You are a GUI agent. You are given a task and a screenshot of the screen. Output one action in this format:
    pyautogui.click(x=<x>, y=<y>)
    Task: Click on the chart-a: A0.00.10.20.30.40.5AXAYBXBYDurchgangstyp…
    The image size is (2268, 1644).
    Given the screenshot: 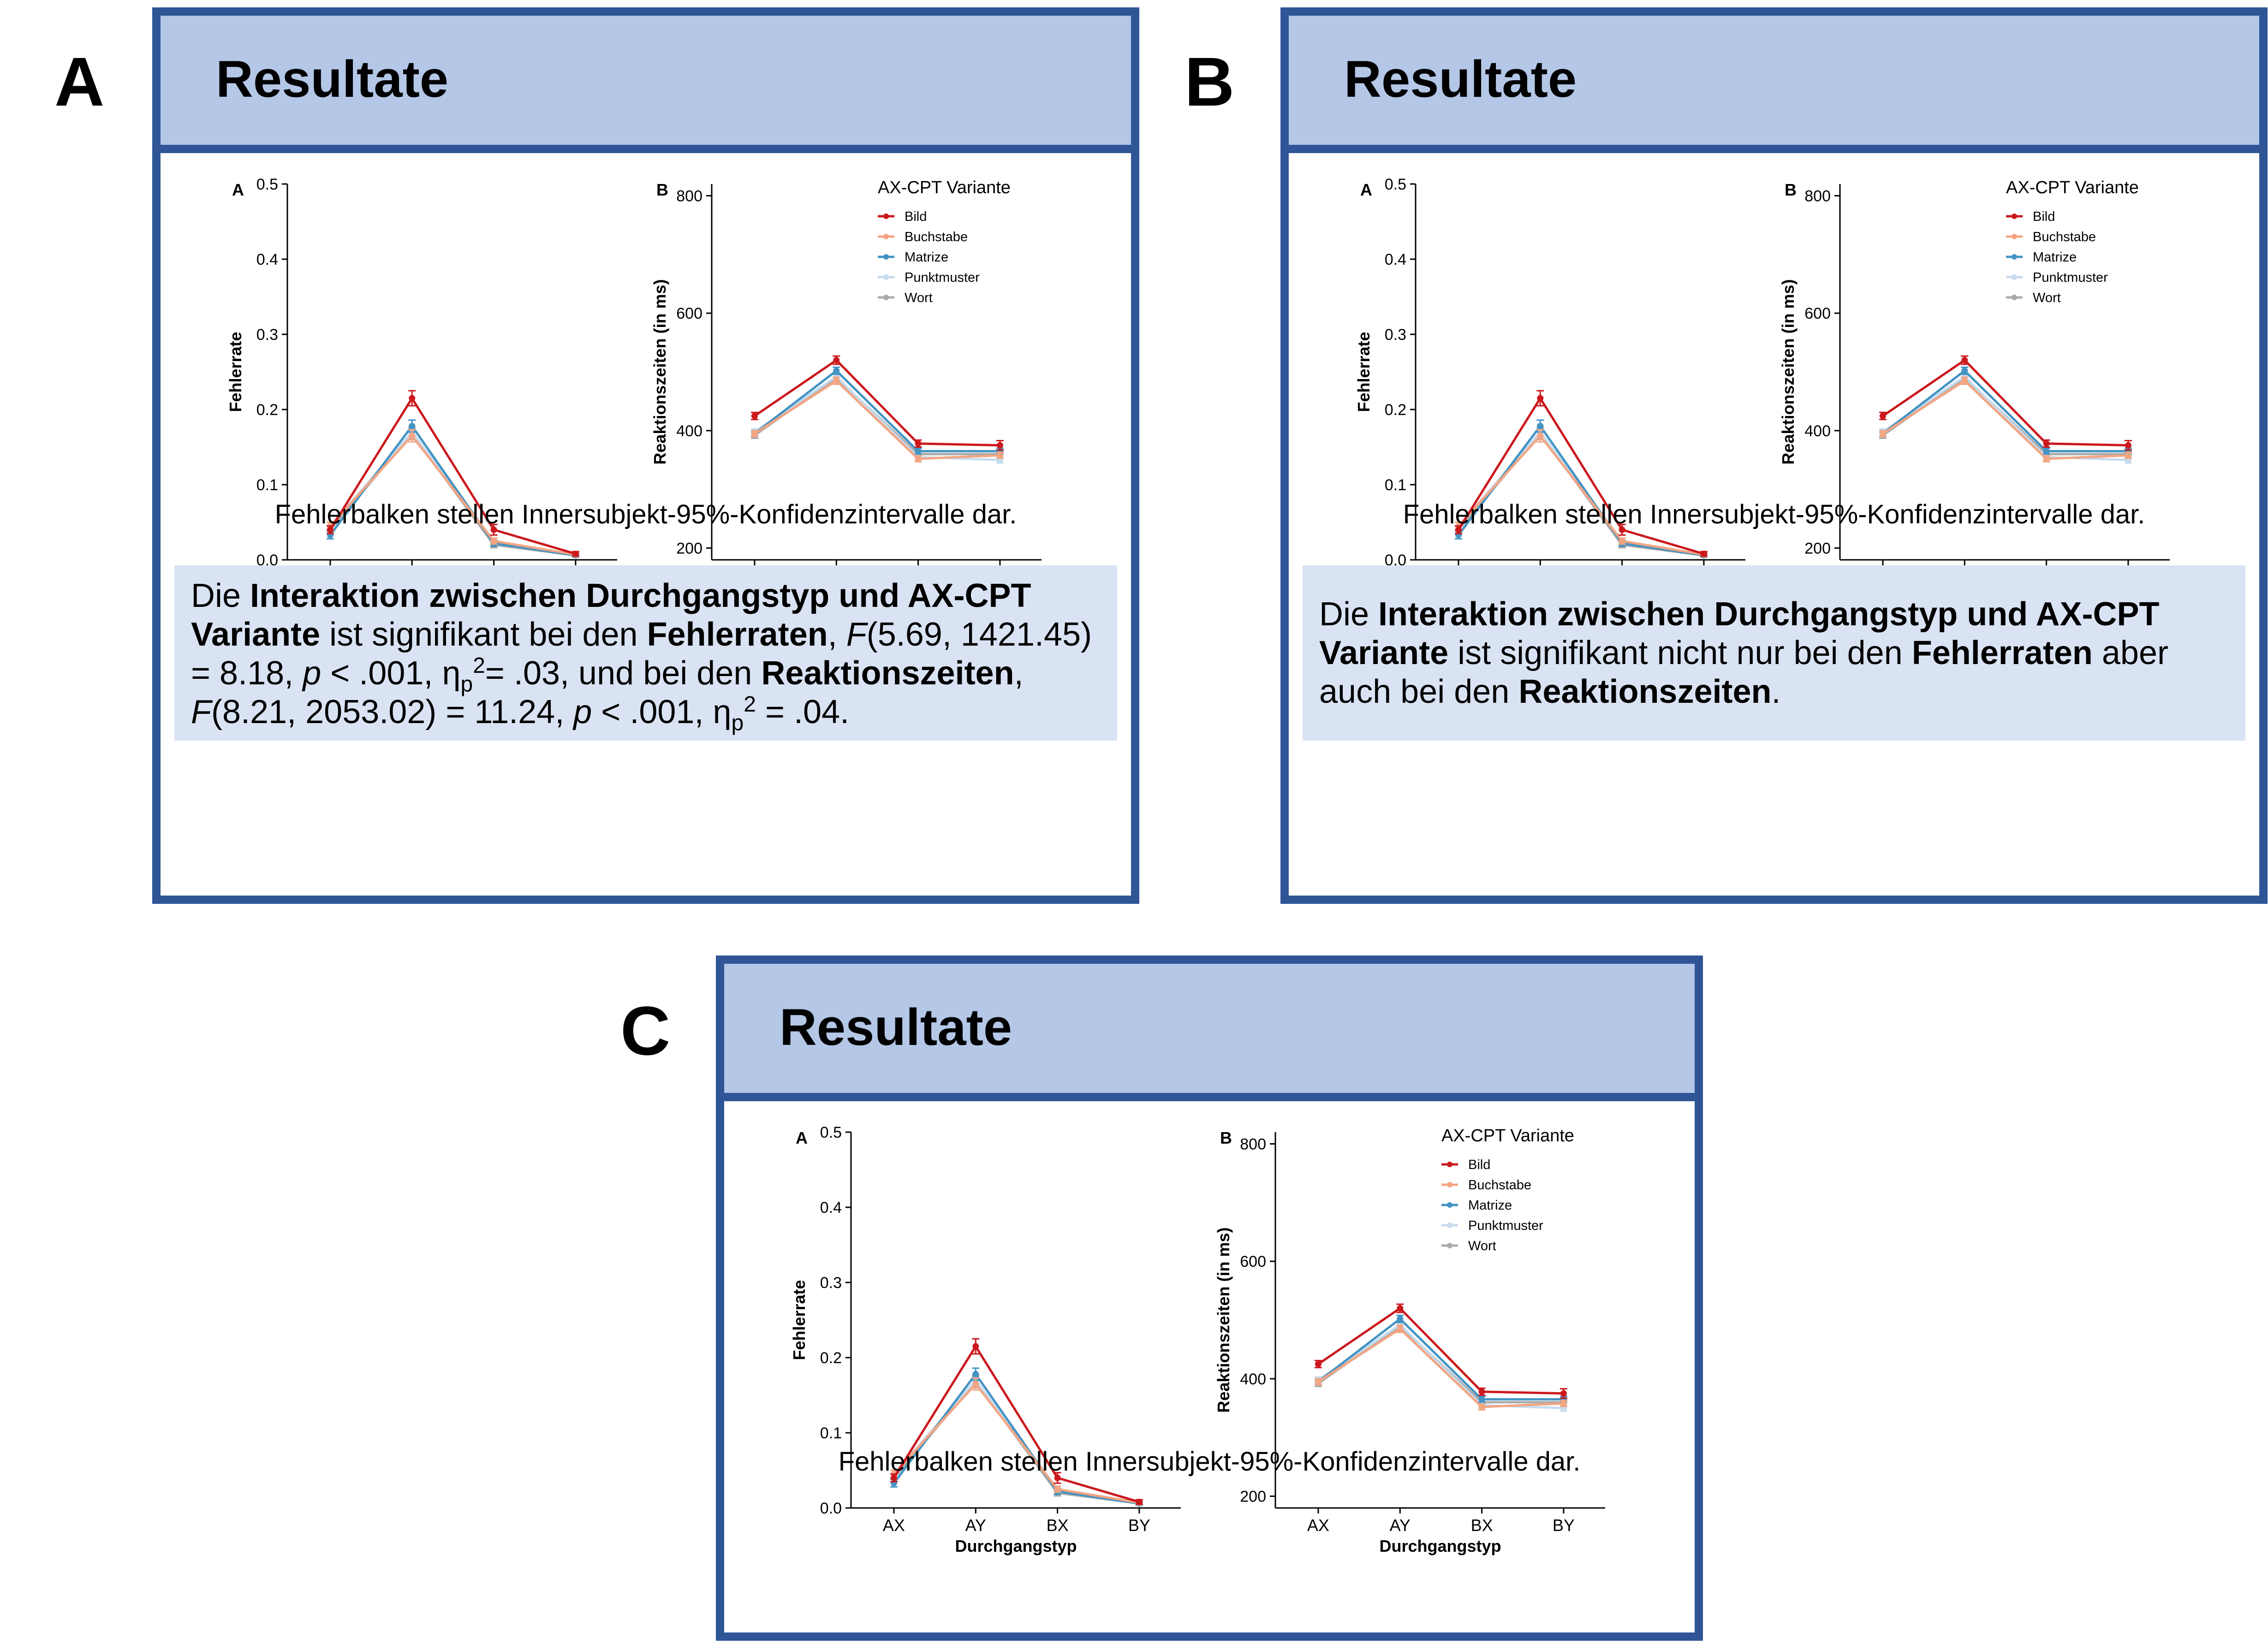 What is the action you would take?
    pyautogui.click(x=1549, y=391)
    